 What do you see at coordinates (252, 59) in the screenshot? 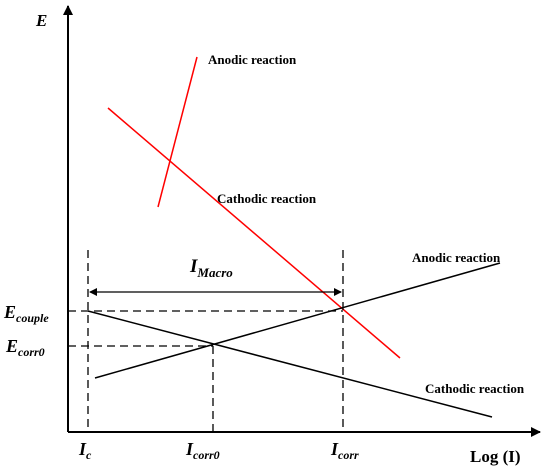
I see `upper-anodic-label: Anodic reaction` at bounding box center [252, 59].